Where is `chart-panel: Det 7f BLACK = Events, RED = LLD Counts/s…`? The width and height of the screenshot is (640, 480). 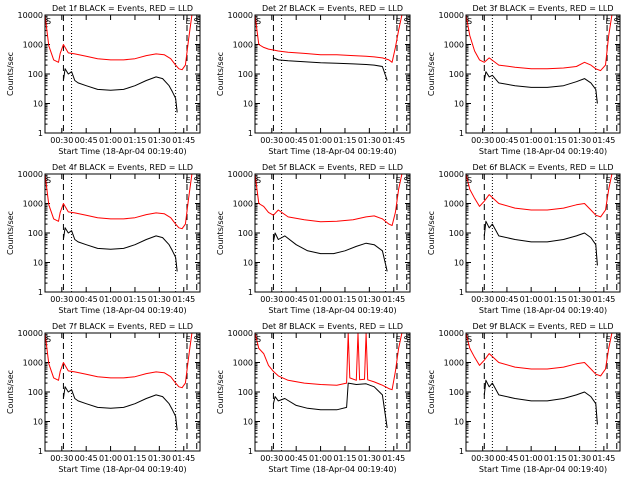
chart-panel: Det 7f BLACK = Events, RED = LLD Counts/s… is located at coordinates (103, 398).